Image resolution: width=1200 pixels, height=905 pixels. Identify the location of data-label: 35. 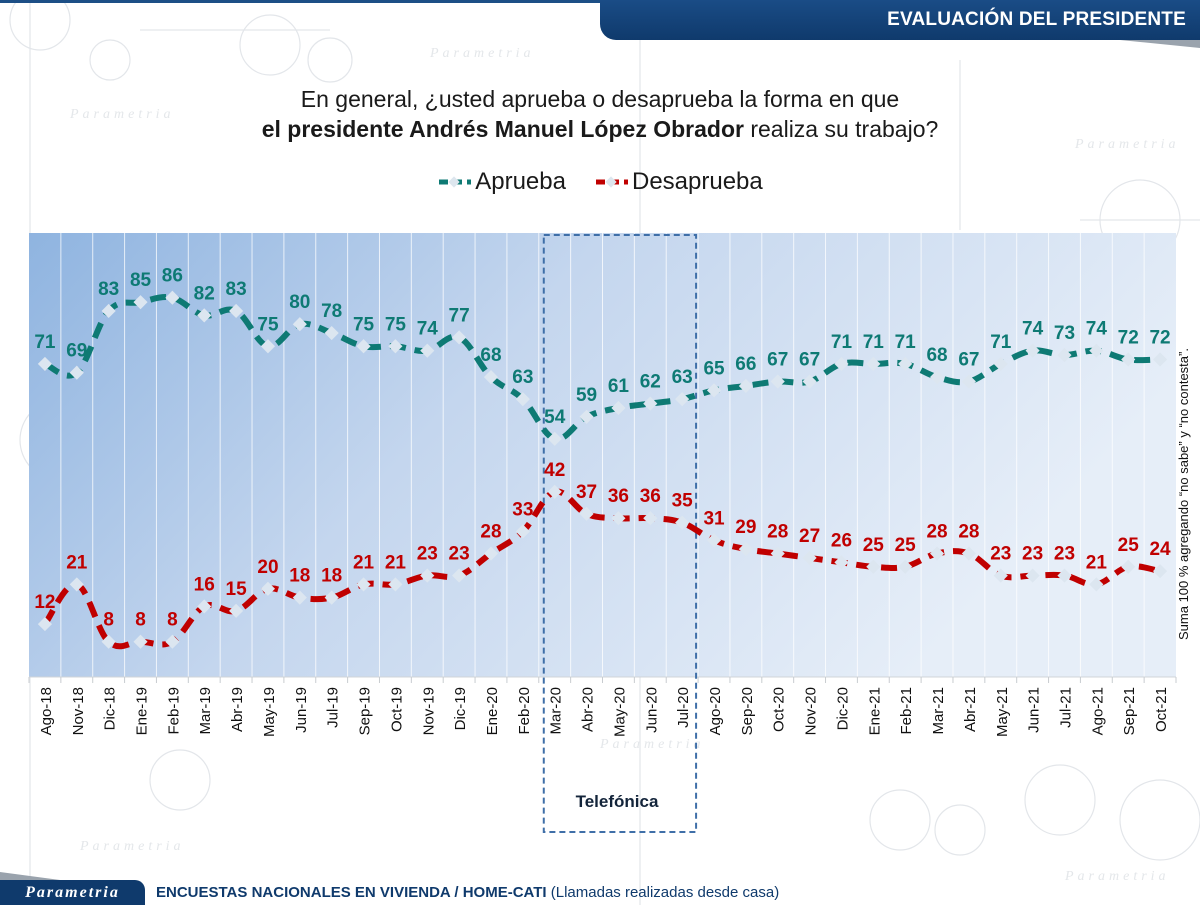
(683, 501).